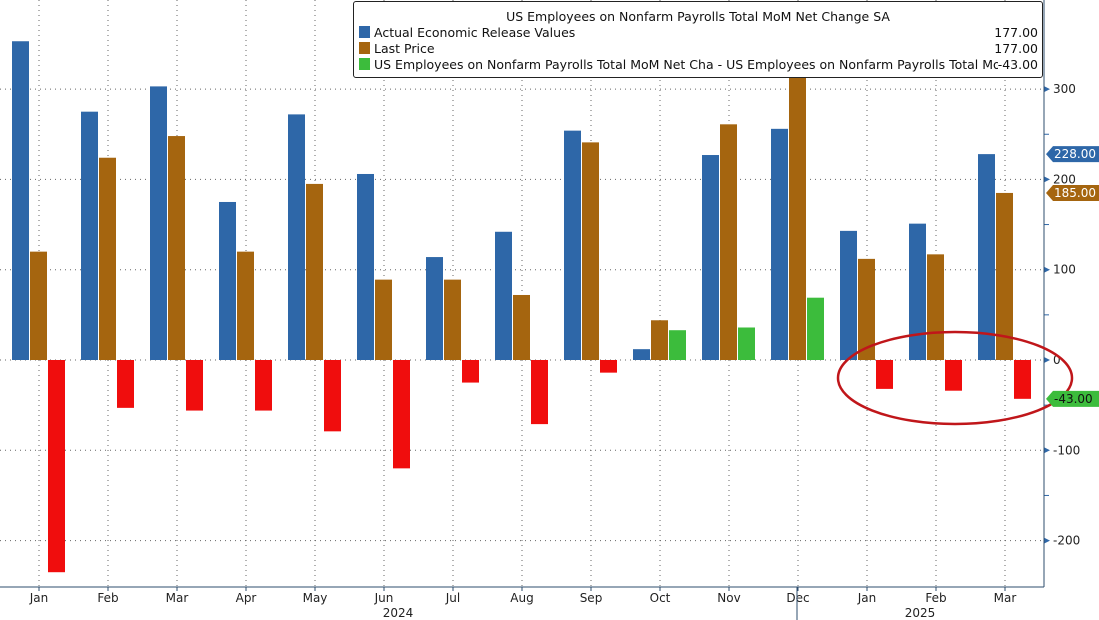  I want to click on legend-label: Last Price, so click(404, 48).